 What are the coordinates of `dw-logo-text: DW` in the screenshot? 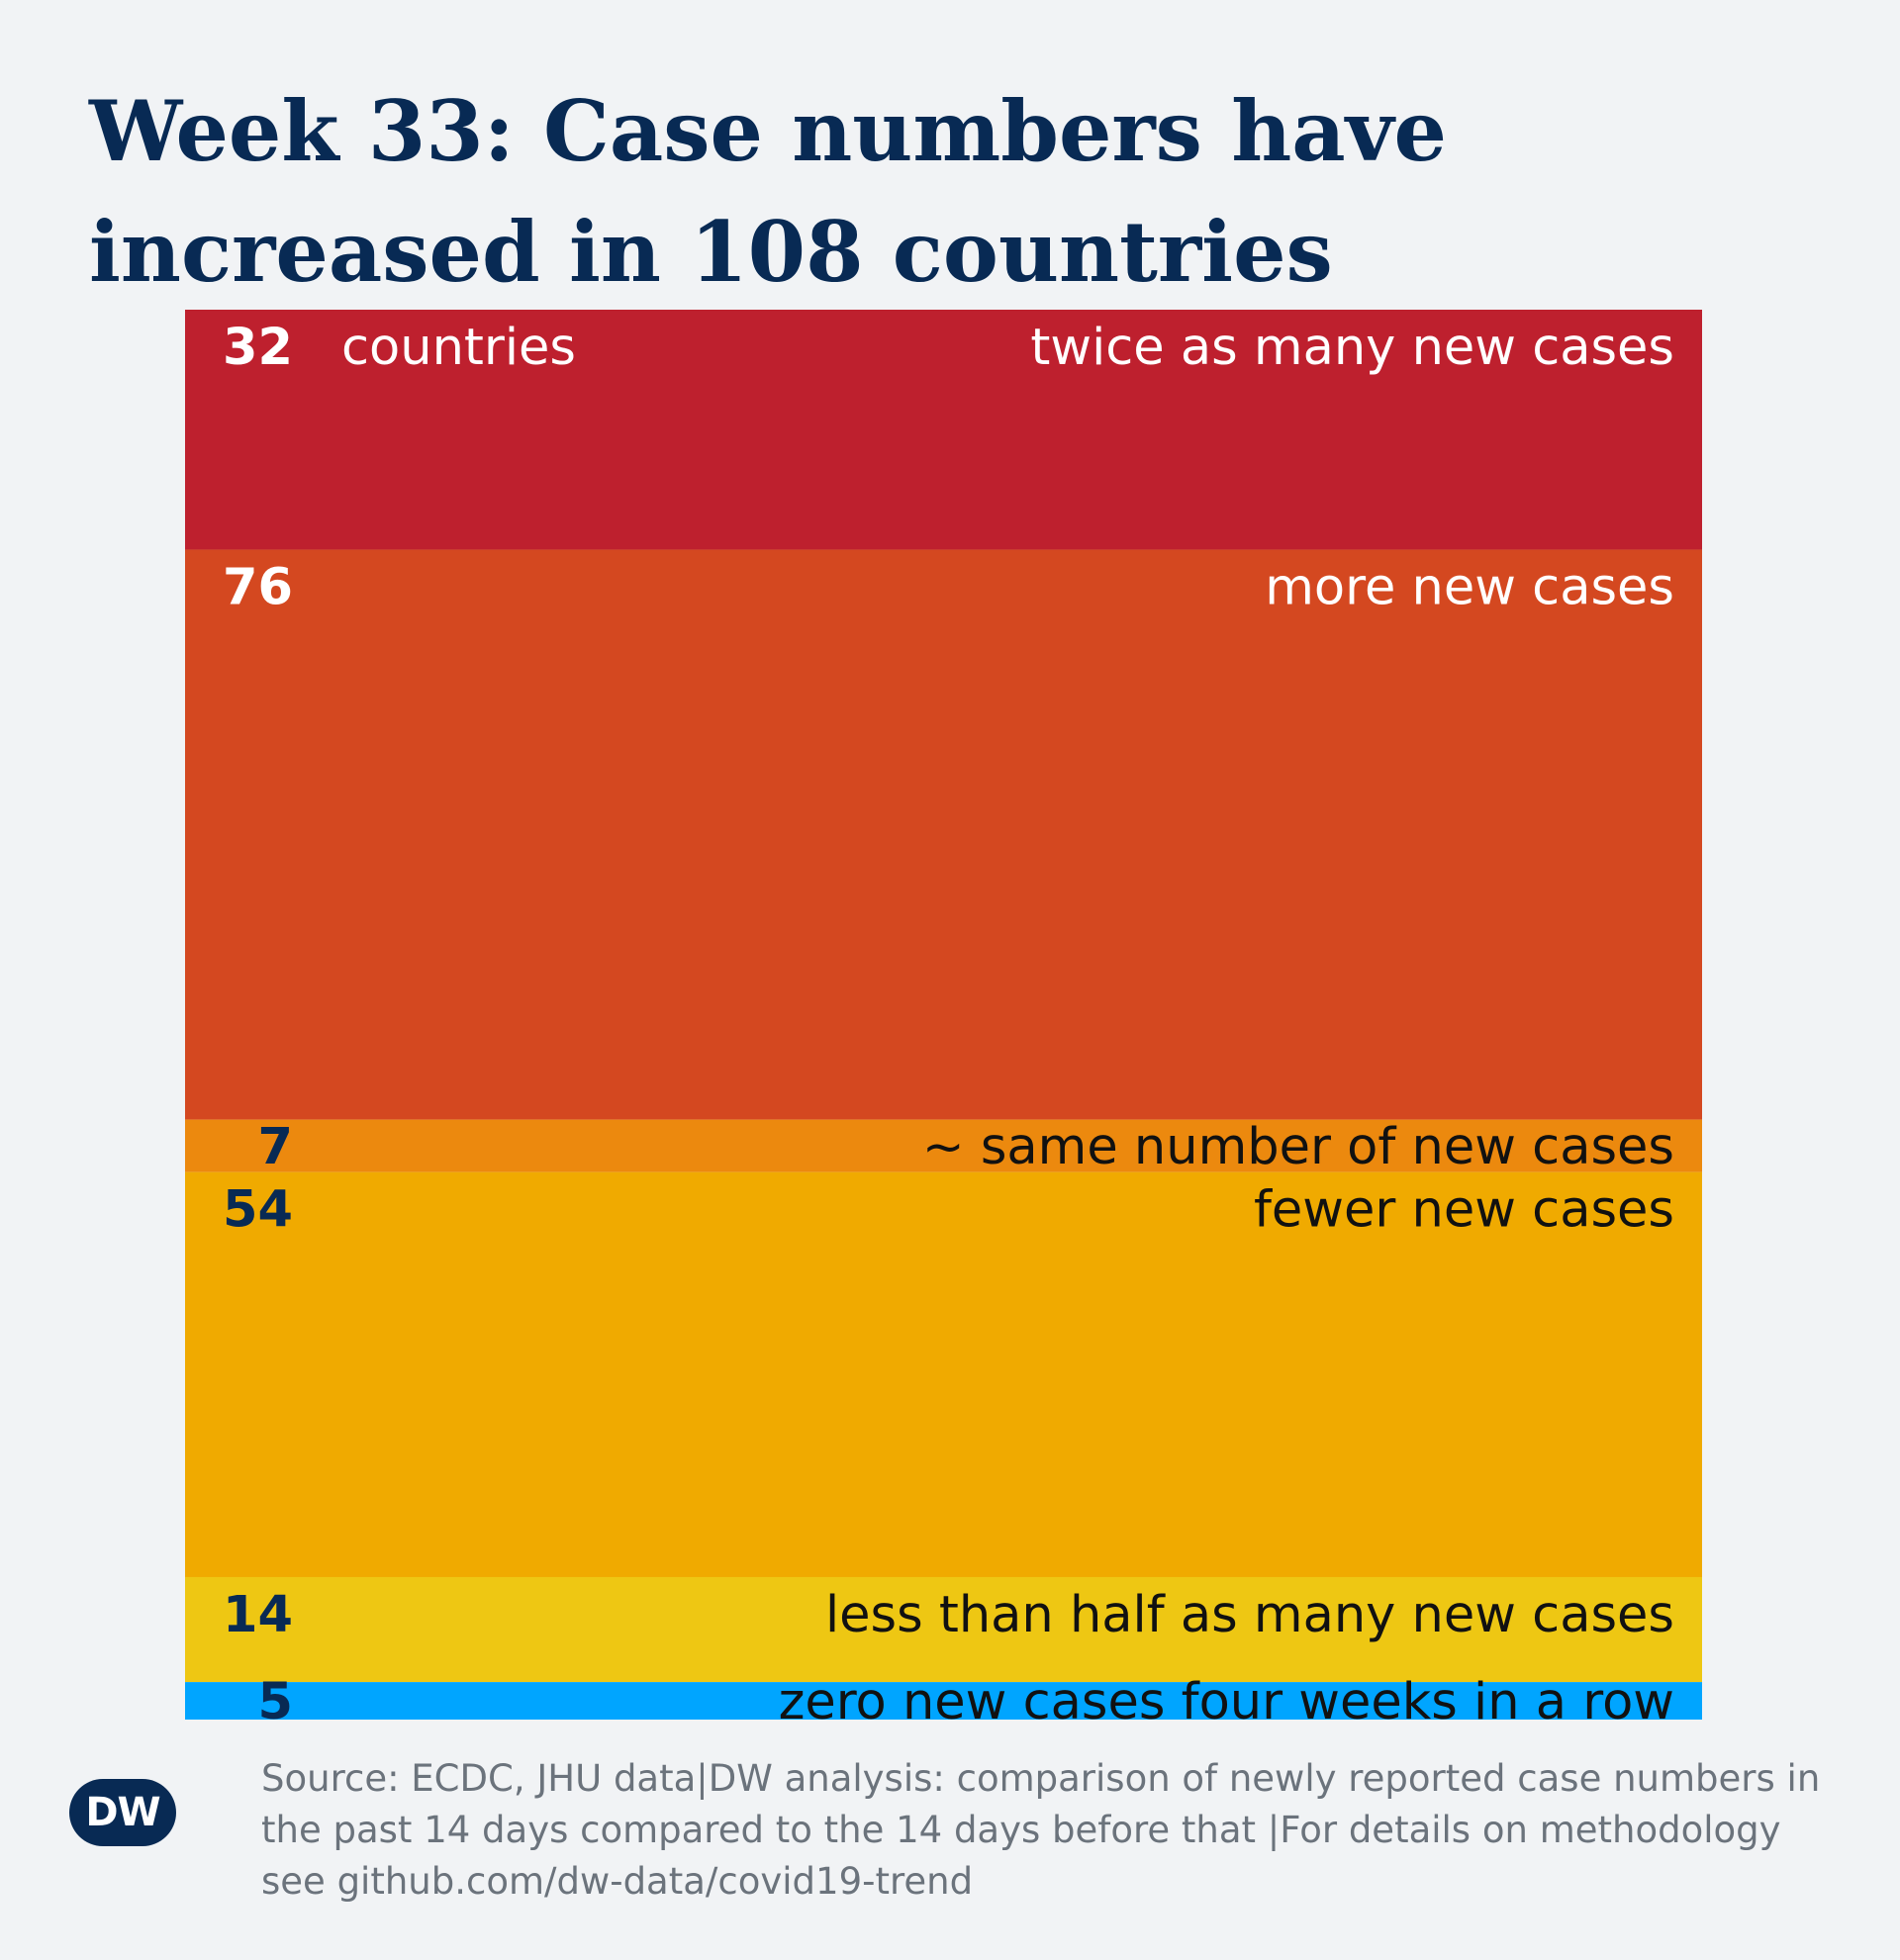 It's located at (123, 1812).